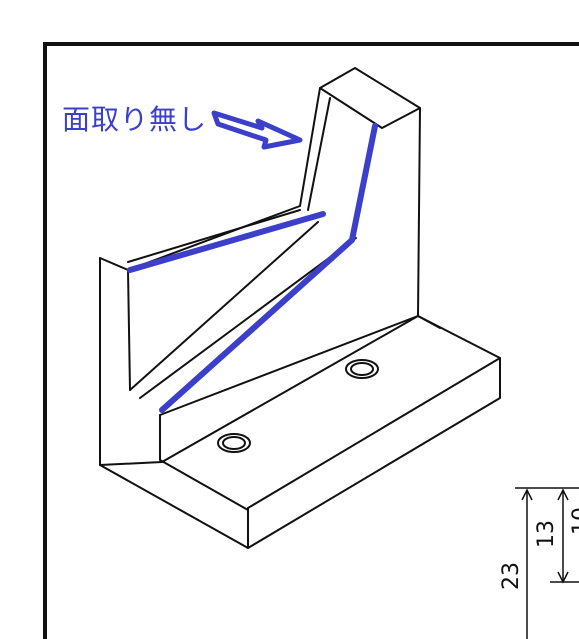 This screenshot has width=579, height=639. I want to click on upright-left-edge, so click(310, 147).